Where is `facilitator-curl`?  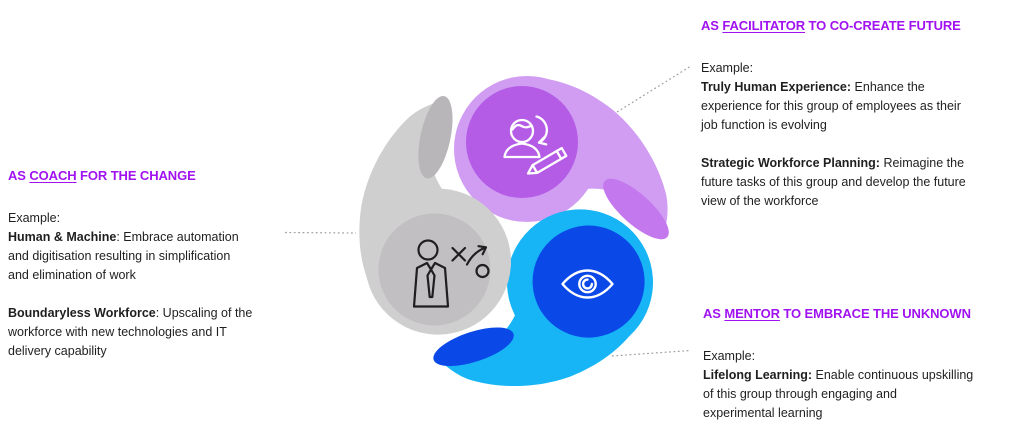
facilitator-curl is located at coordinates (636, 209).